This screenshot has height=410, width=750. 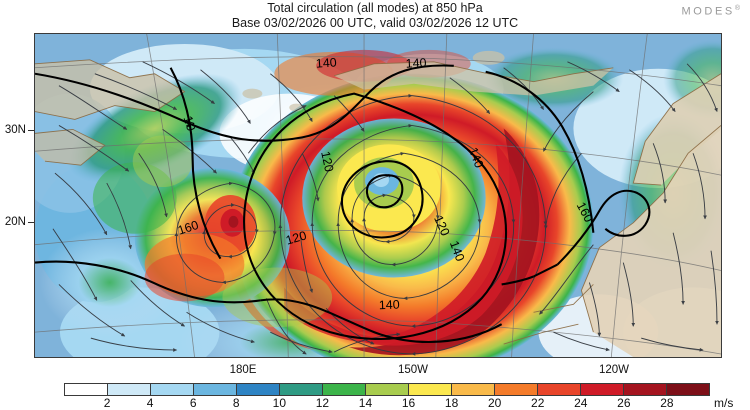 What do you see at coordinates (724, 403) in the screenshot?
I see `colorbar-unit-label: m/s` at bounding box center [724, 403].